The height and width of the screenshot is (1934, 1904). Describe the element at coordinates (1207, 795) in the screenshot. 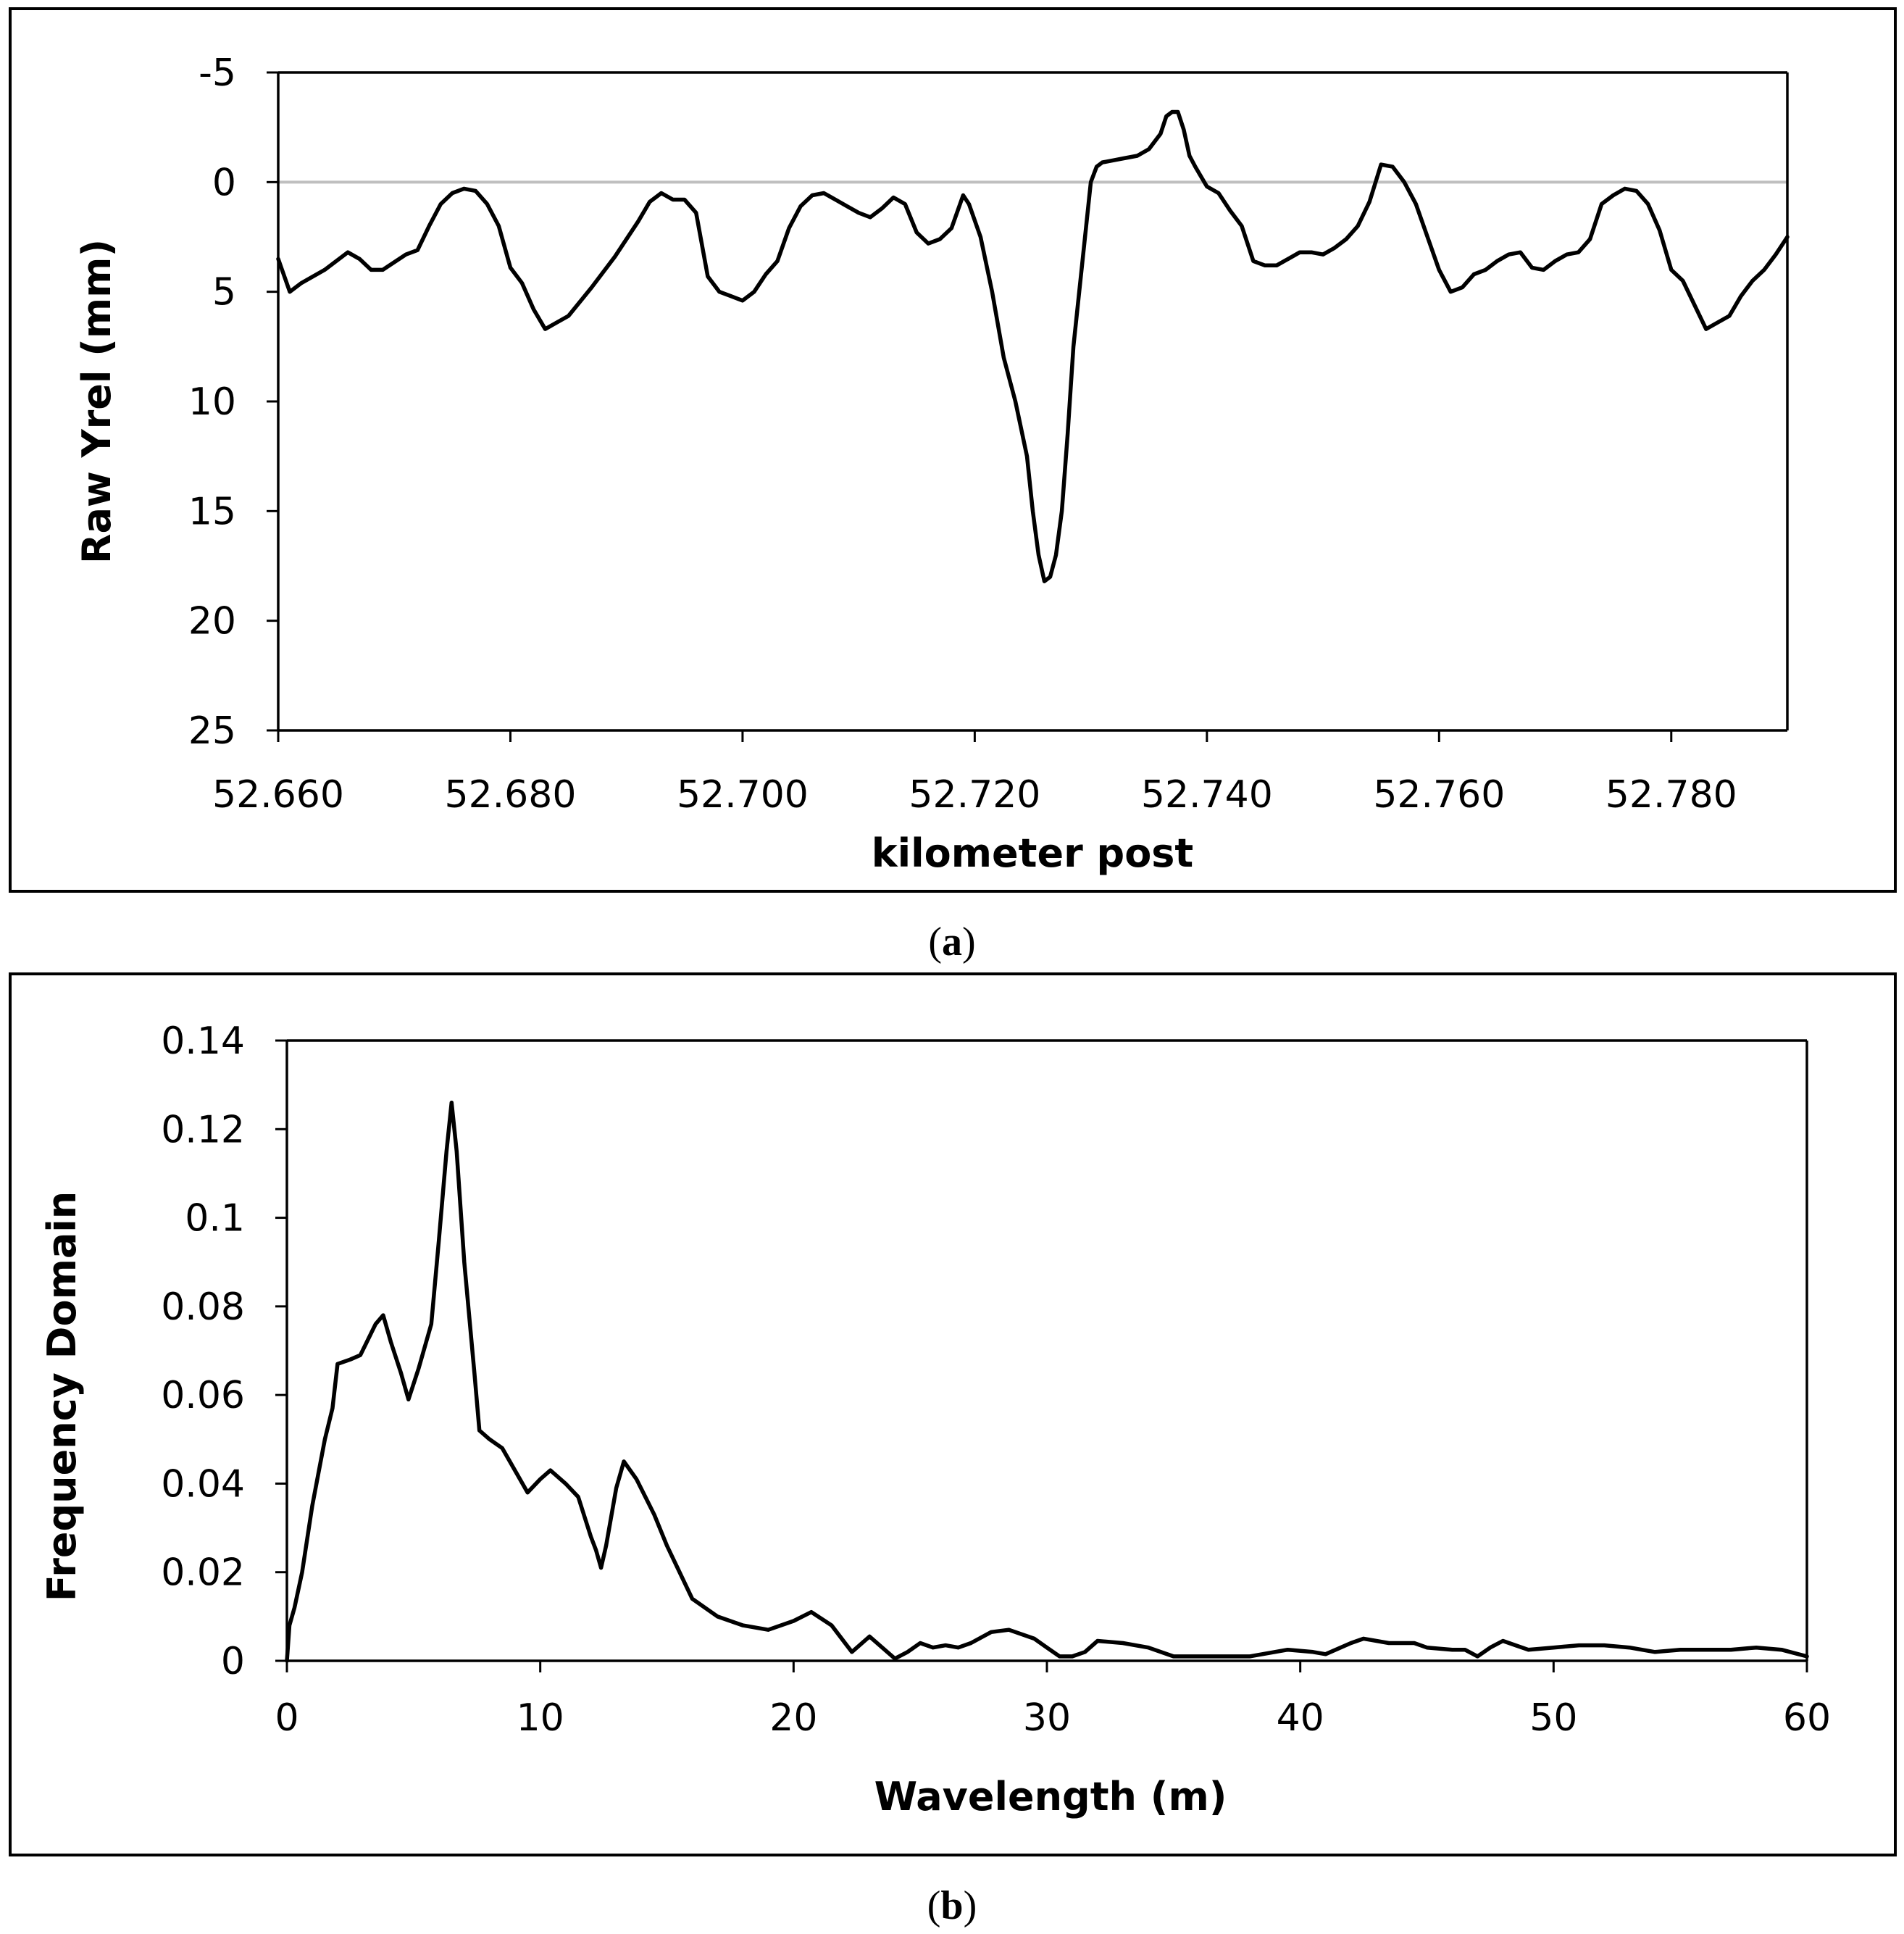

I see `chart-a-x-tick-label: 52.740` at that location.